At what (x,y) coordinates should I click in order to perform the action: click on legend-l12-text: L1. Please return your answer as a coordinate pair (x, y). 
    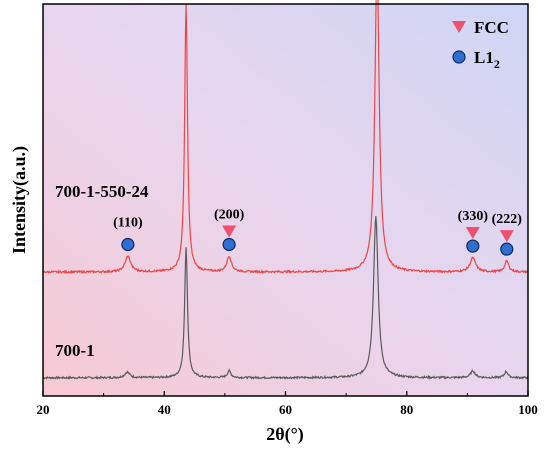
    Looking at the image, I should click on (484, 57).